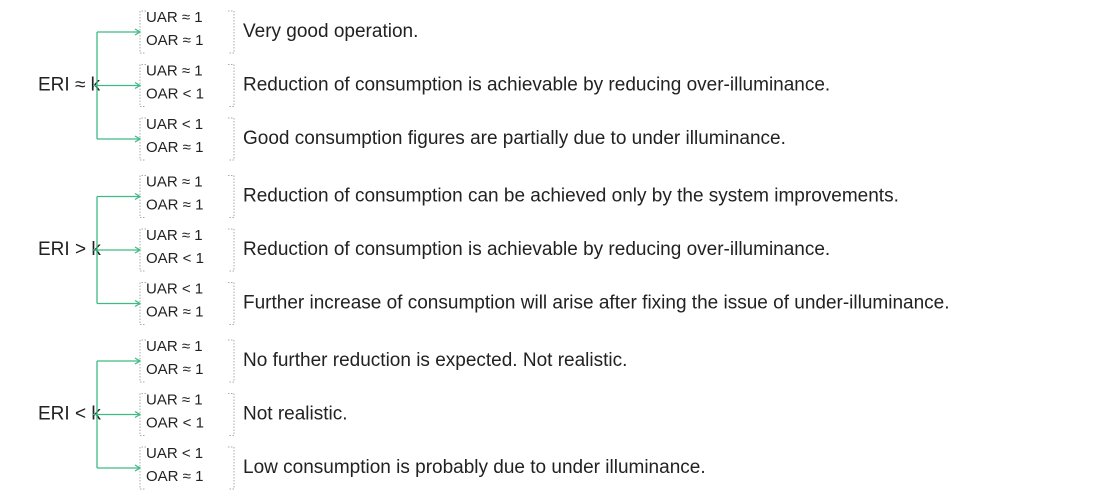 This screenshot has height=490, width=1120. I want to click on description: Very good operation., so click(330, 31).